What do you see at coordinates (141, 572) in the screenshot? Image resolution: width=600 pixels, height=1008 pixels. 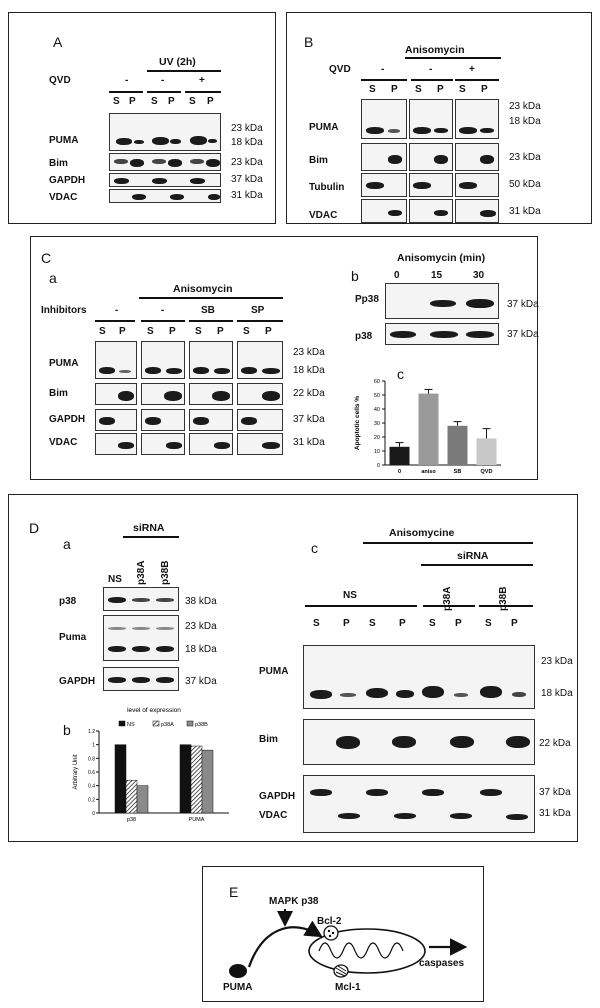 I see `panel-da-lane-p38a: p38A` at bounding box center [141, 572].